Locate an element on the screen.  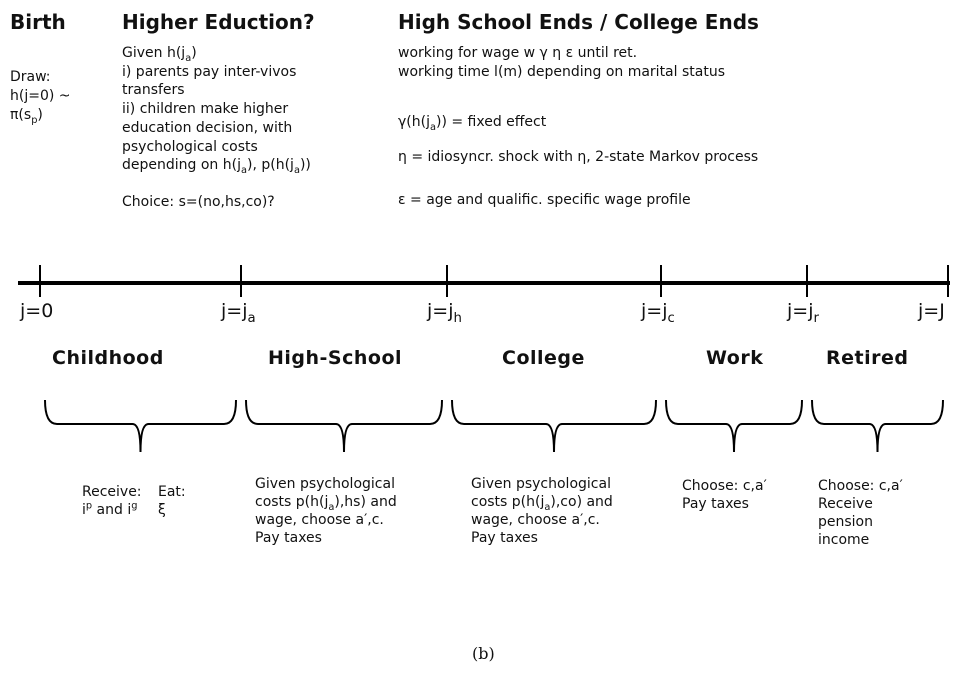
phase-name: High-School is located at coordinates (335, 358).